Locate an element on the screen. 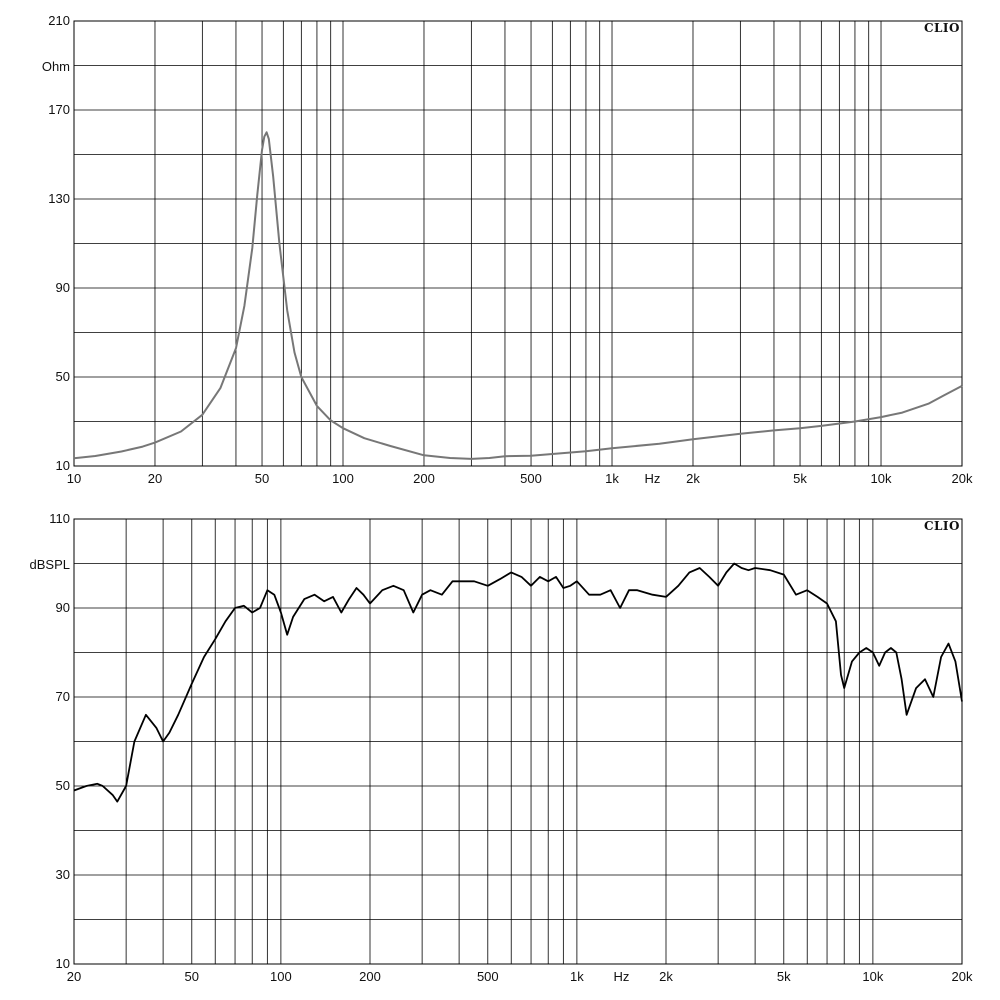 The height and width of the screenshot is (1000, 1000). y-tick-label: 30 is located at coordinates (63, 874).